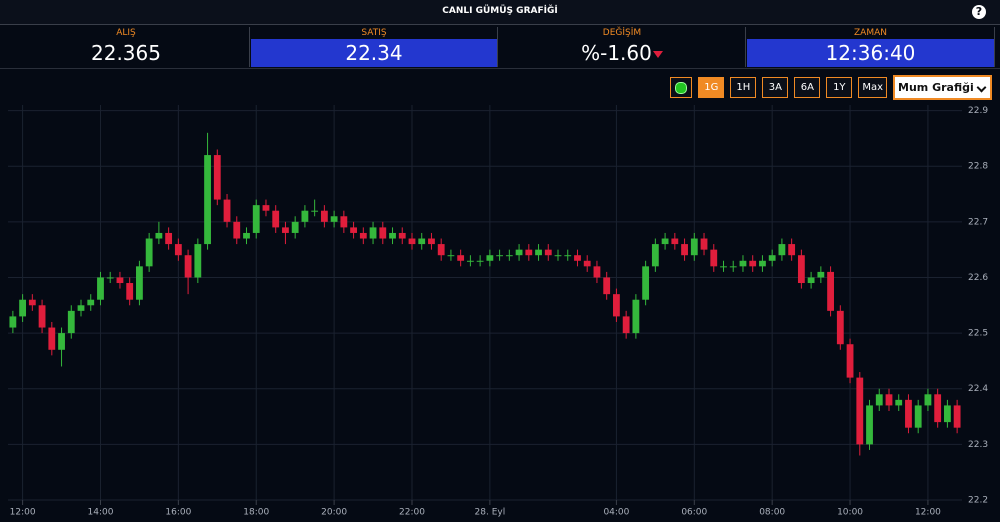  Describe the element at coordinates (694, 513) in the screenshot. I see `x-tick-label: 06:00` at that location.